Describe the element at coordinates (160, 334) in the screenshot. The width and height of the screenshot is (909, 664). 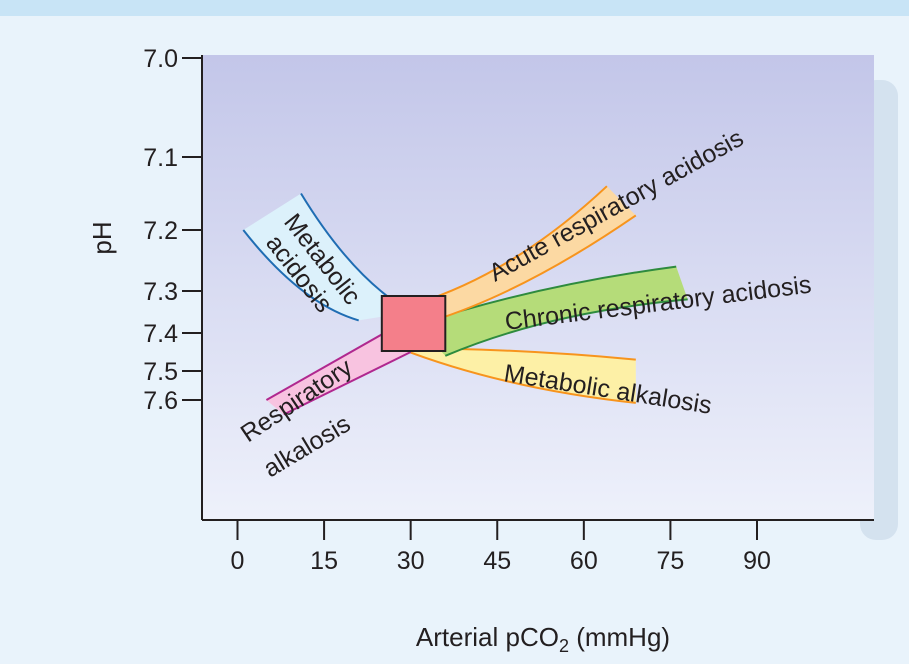
I see `y-tick-label: 7.4` at that location.